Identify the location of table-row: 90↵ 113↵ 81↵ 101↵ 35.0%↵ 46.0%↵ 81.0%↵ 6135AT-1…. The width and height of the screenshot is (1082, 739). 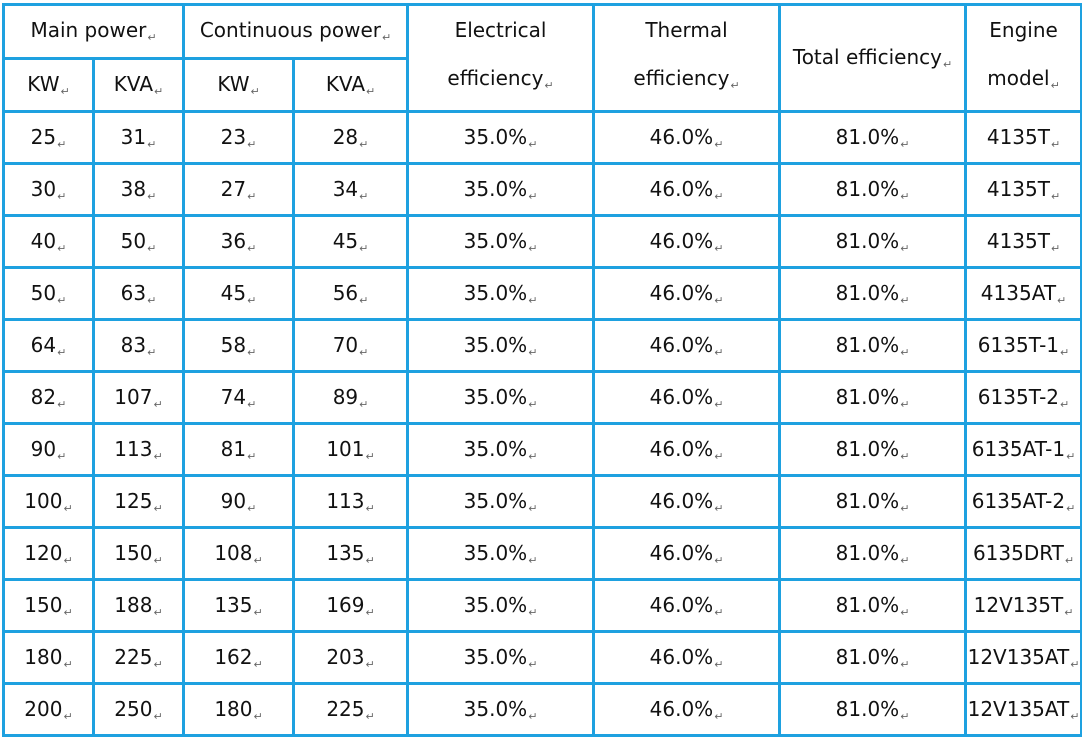
(542, 449).